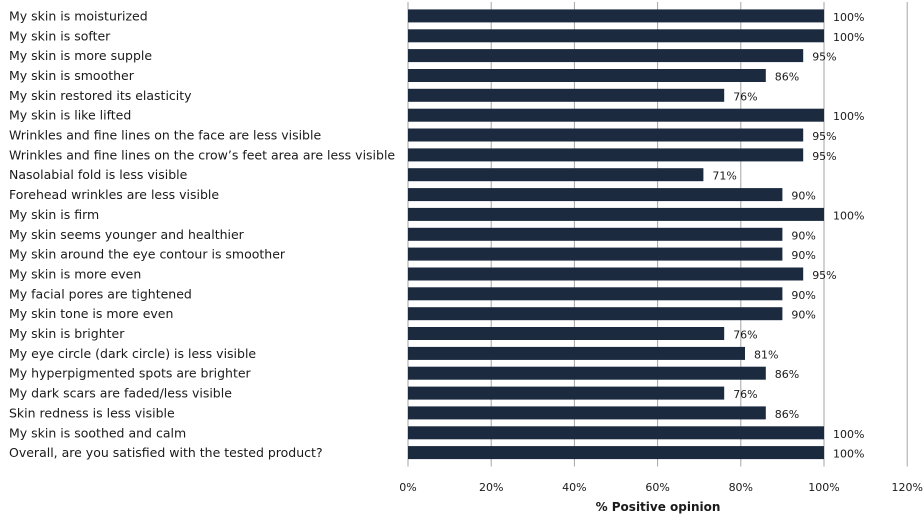 The width and height of the screenshot is (924, 516). Describe the element at coordinates (54, 214) in the screenshot. I see `category-label: My skin is firm` at that location.